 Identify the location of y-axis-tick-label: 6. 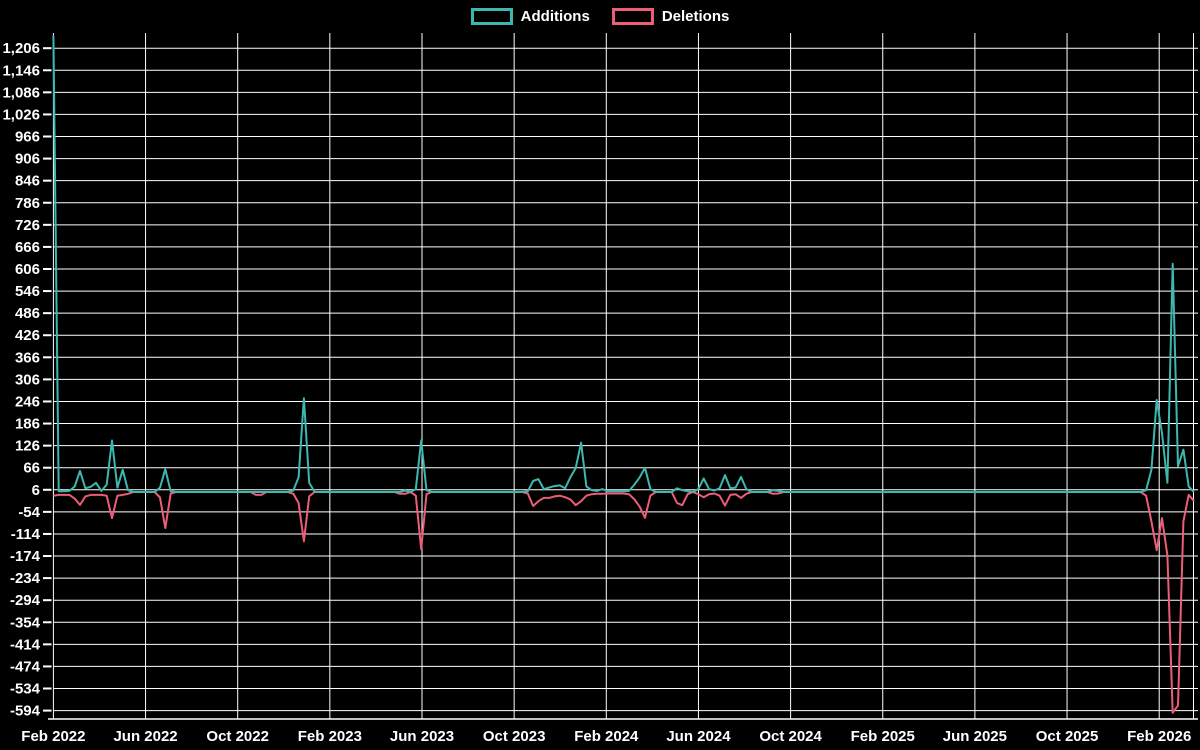
(36, 490).